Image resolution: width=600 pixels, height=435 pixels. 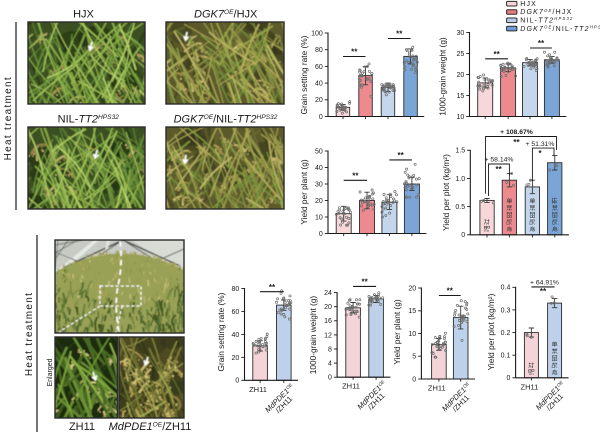 What do you see at coordinates (414, 357) in the screenshot?
I see `svg-text: 5` at bounding box center [414, 357].